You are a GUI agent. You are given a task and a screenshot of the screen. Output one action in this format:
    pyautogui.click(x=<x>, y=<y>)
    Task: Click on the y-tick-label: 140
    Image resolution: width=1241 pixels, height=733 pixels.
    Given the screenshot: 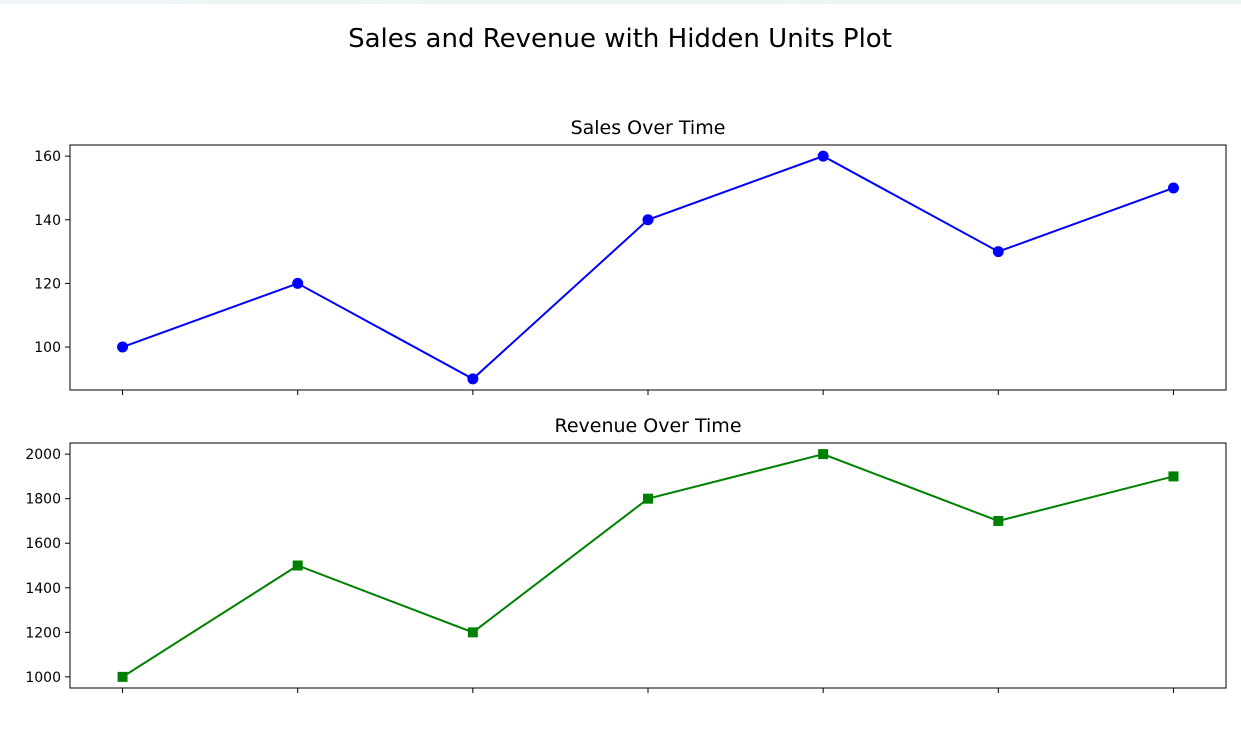 What is the action you would take?
    pyautogui.click(x=47, y=221)
    